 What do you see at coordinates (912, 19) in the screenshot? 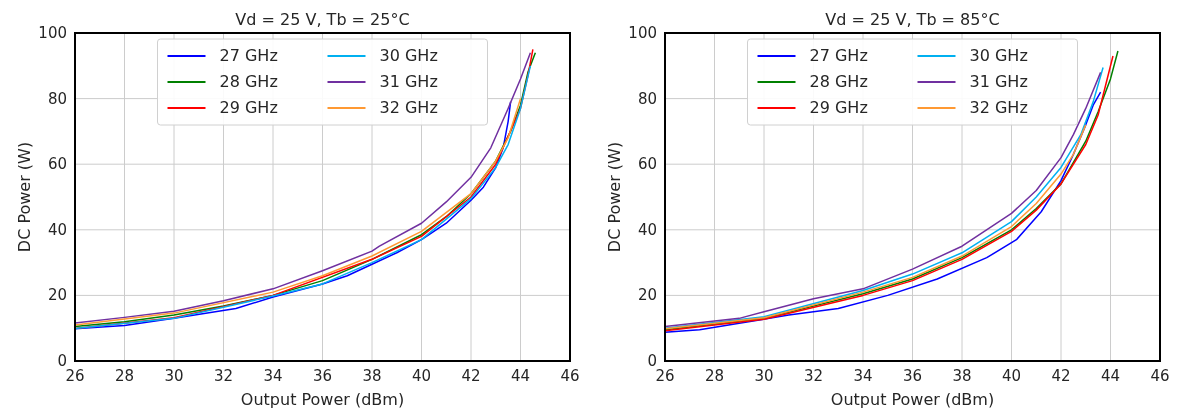
I see `chart-title: Vd = 25 V, Tb = 85°C` at bounding box center [912, 19].